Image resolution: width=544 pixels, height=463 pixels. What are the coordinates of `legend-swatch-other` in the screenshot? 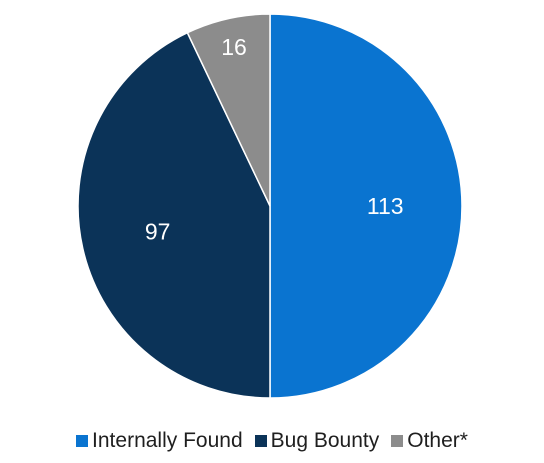 It's located at (397, 441).